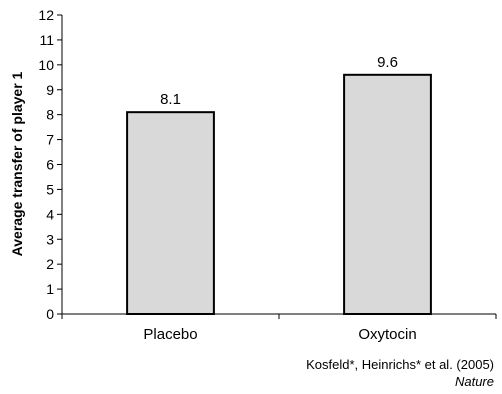 This screenshot has height=394, width=502. What do you see at coordinates (474, 381) in the screenshot?
I see `citation-journal: Nature` at bounding box center [474, 381].